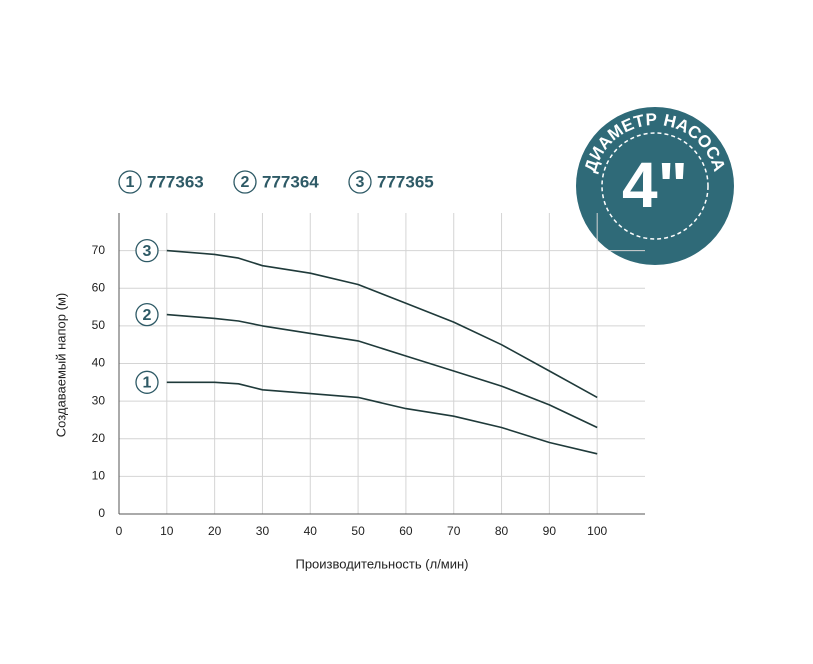  What do you see at coordinates (358, 531) in the screenshot?
I see `x-tick-label: 50` at bounding box center [358, 531].